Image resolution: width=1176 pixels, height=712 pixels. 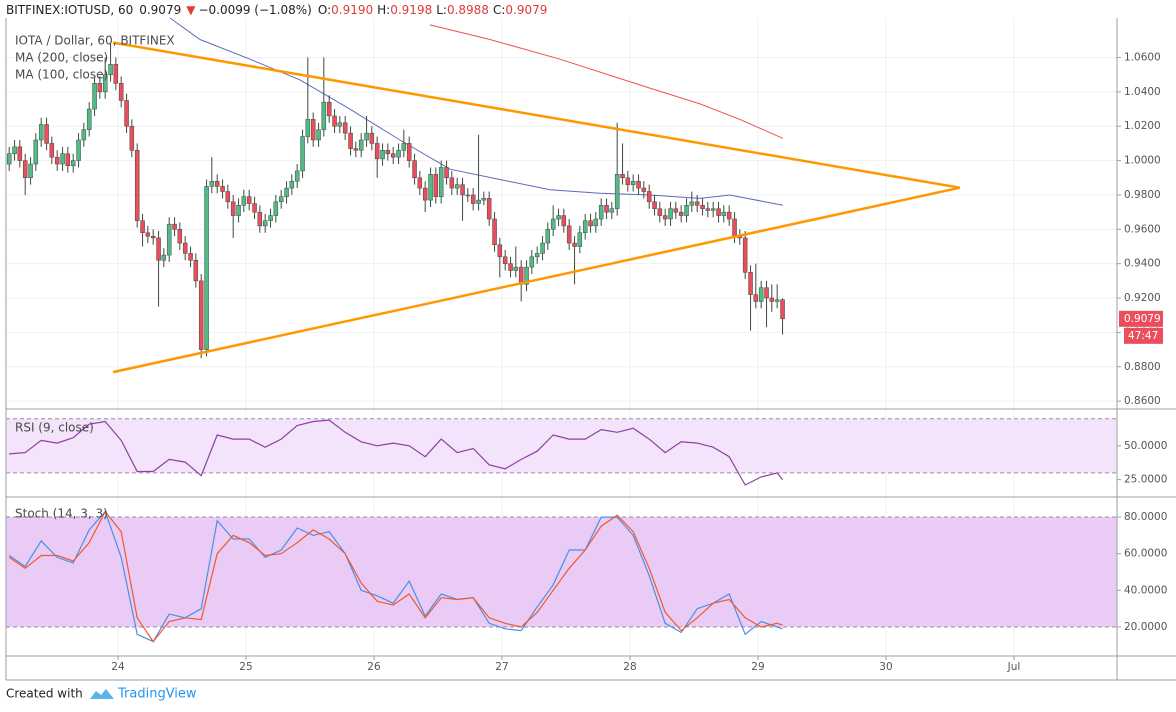 What do you see at coordinates (61, 75) in the screenshot?
I see `legend-ma: MA (100, close)` at bounding box center [61, 75].